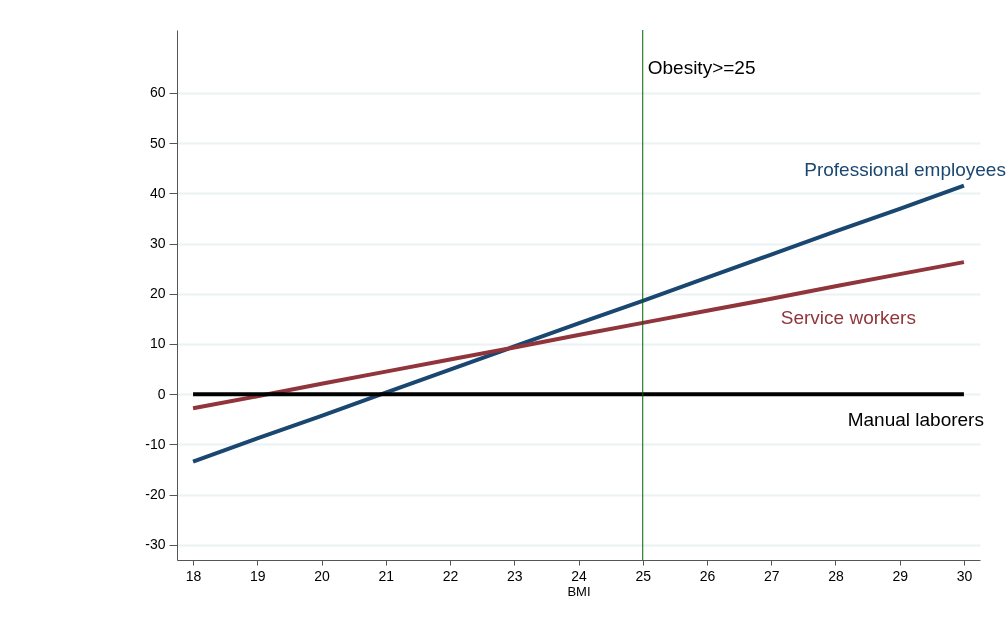 Image resolution: width=1008 pixels, height=632 pixels. Describe the element at coordinates (964, 575) in the screenshot. I see `x-tick-label: 30` at that location.